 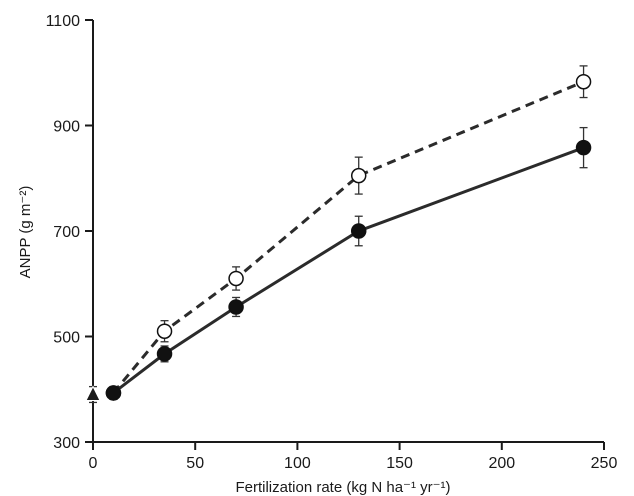 What do you see at coordinates (66, 338) in the screenshot?
I see `y-tick-label: 500` at bounding box center [66, 338].